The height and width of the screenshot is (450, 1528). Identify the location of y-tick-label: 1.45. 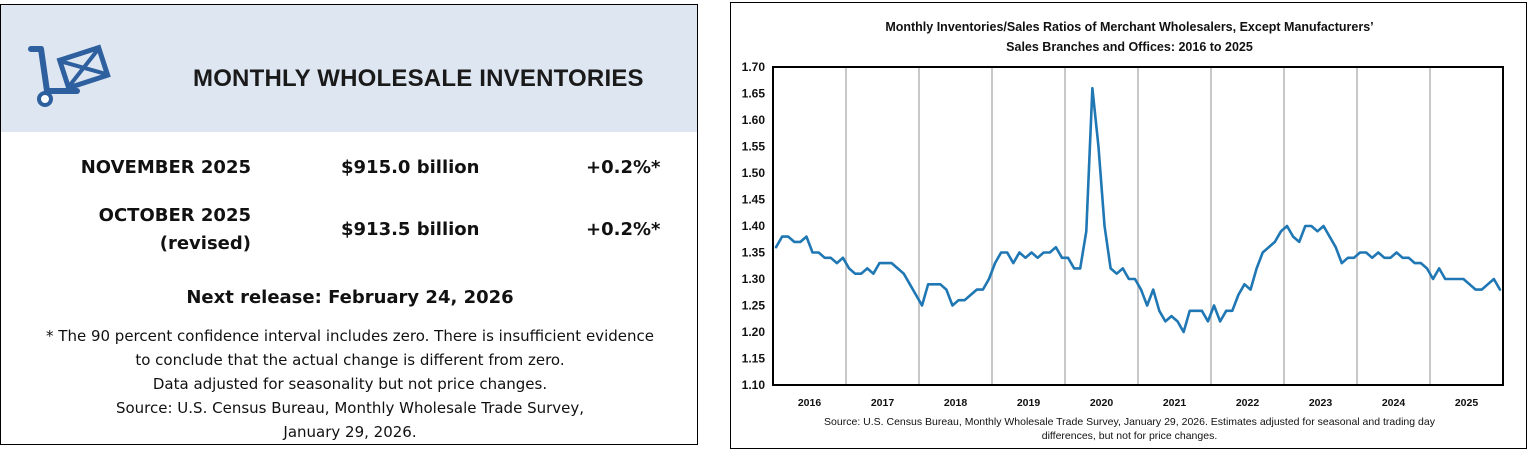
(754, 200).